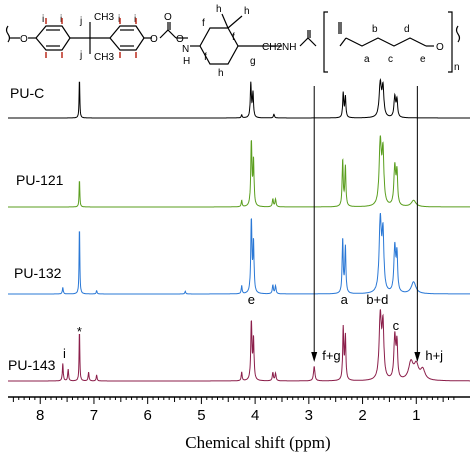  I want to click on x-tick-label-6: 6, so click(148, 415).